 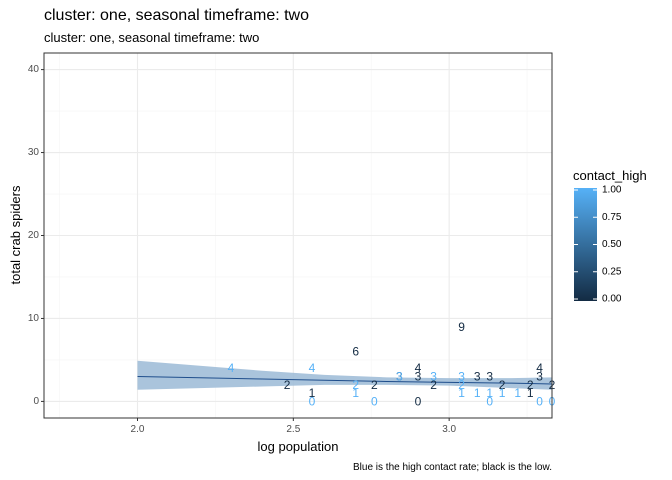 What do you see at coordinates (34, 318) in the screenshot?
I see `y-tick-label: 10` at bounding box center [34, 318].